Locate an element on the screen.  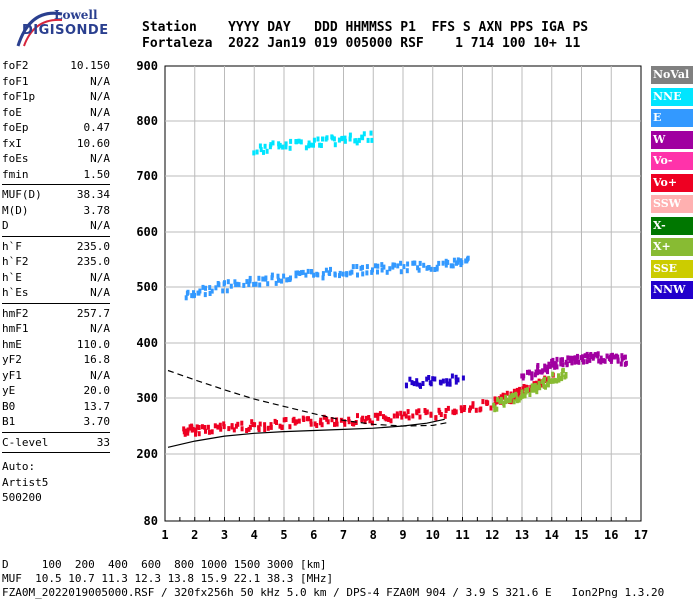
param-name: foE is located at coordinates (12, 112).